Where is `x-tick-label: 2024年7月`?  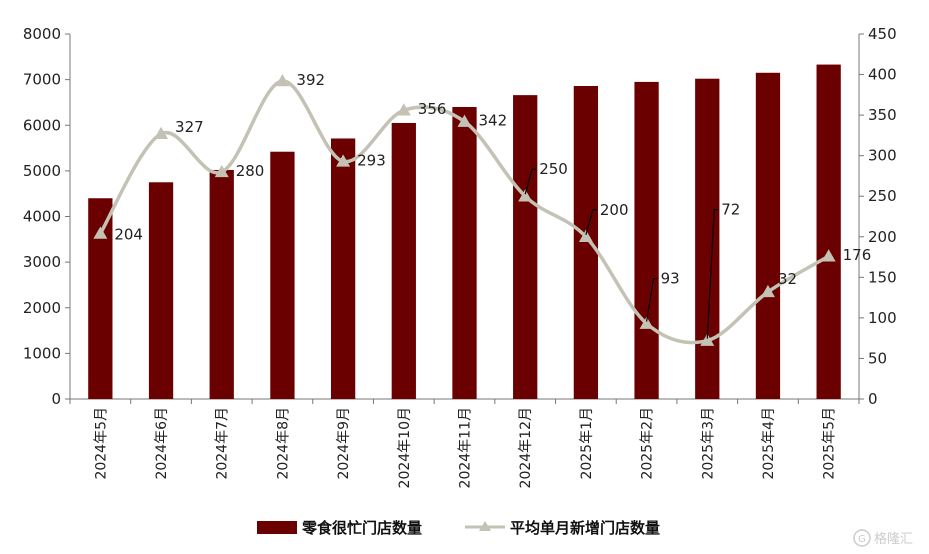
x-tick-label: 2024年7月 is located at coordinates (223, 443).